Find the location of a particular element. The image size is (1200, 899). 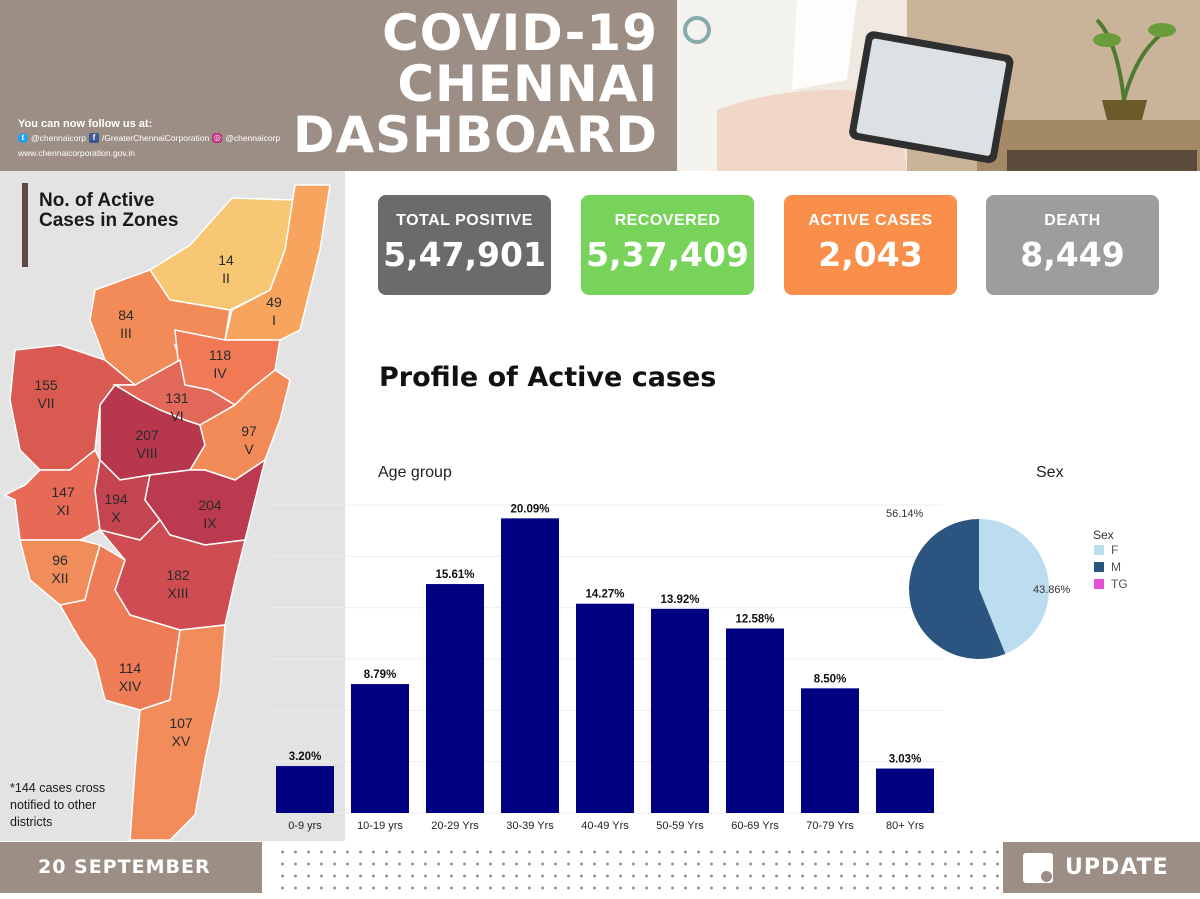

facebook-icon: f is located at coordinates (93, 138).